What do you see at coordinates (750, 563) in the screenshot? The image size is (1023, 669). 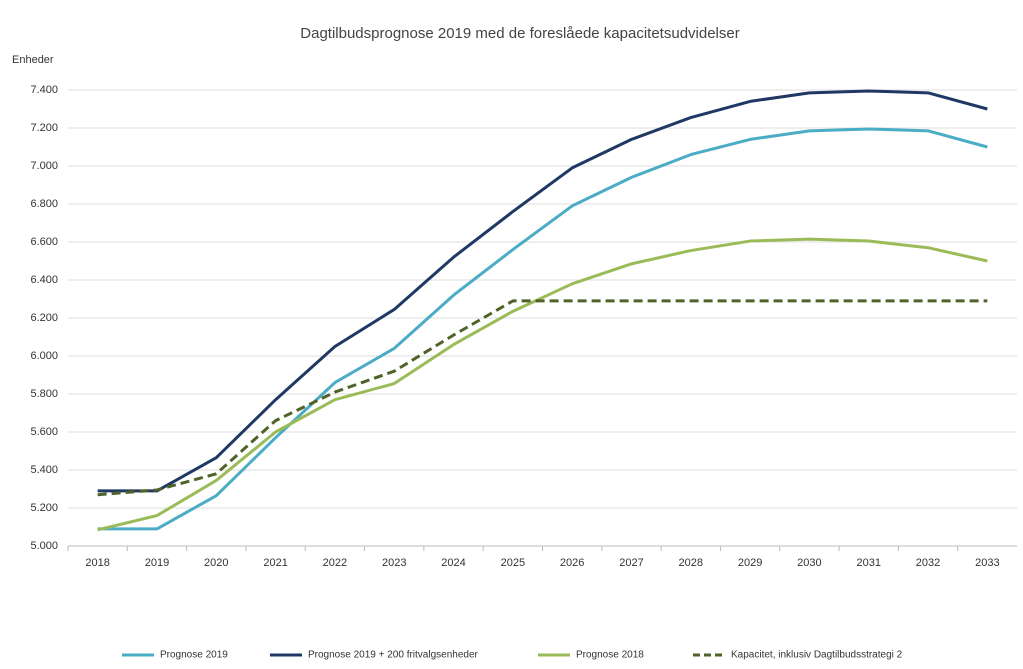 I see `x-tick-label: 2029` at bounding box center [750, 563].